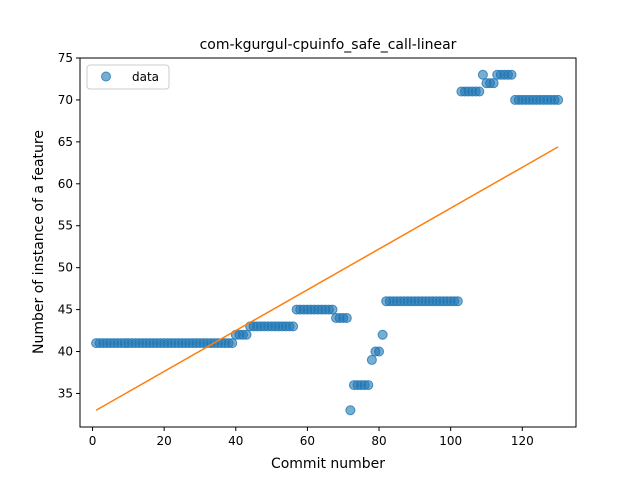  What do you see at coordinates (235, 441) in the screenshot?
I see `x-tick-label: 40` at bounding box center [235, 441].